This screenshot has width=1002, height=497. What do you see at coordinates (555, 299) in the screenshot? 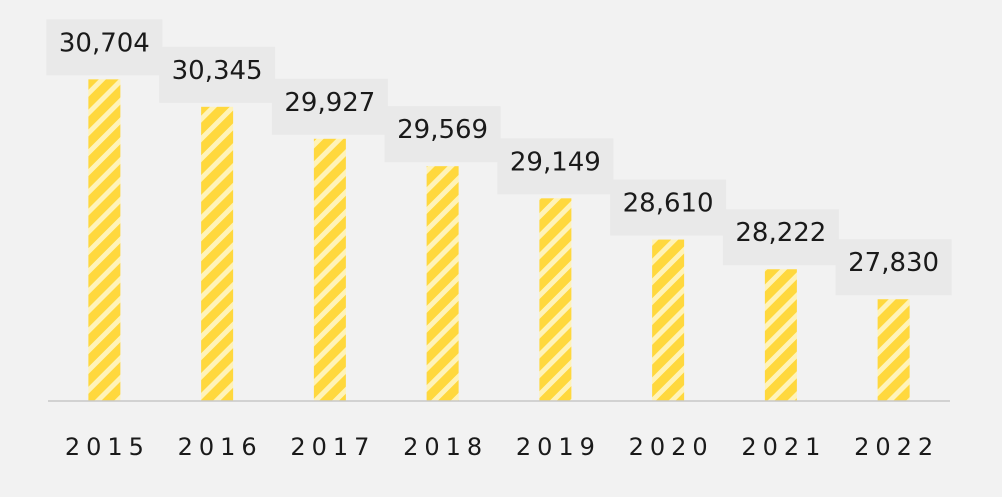
I see `bar-2019` at bounding box center [555, 299].